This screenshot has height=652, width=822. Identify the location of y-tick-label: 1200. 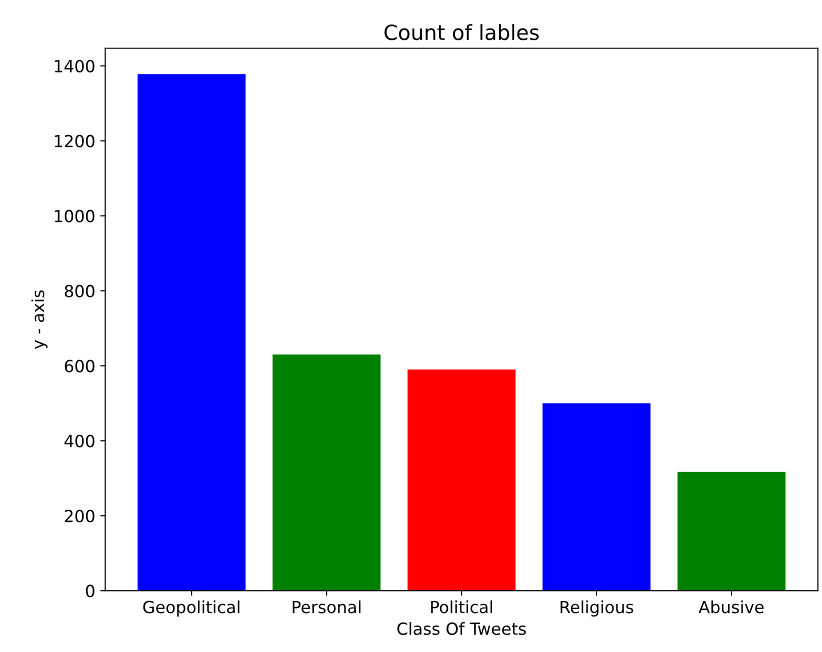
(74, 141).